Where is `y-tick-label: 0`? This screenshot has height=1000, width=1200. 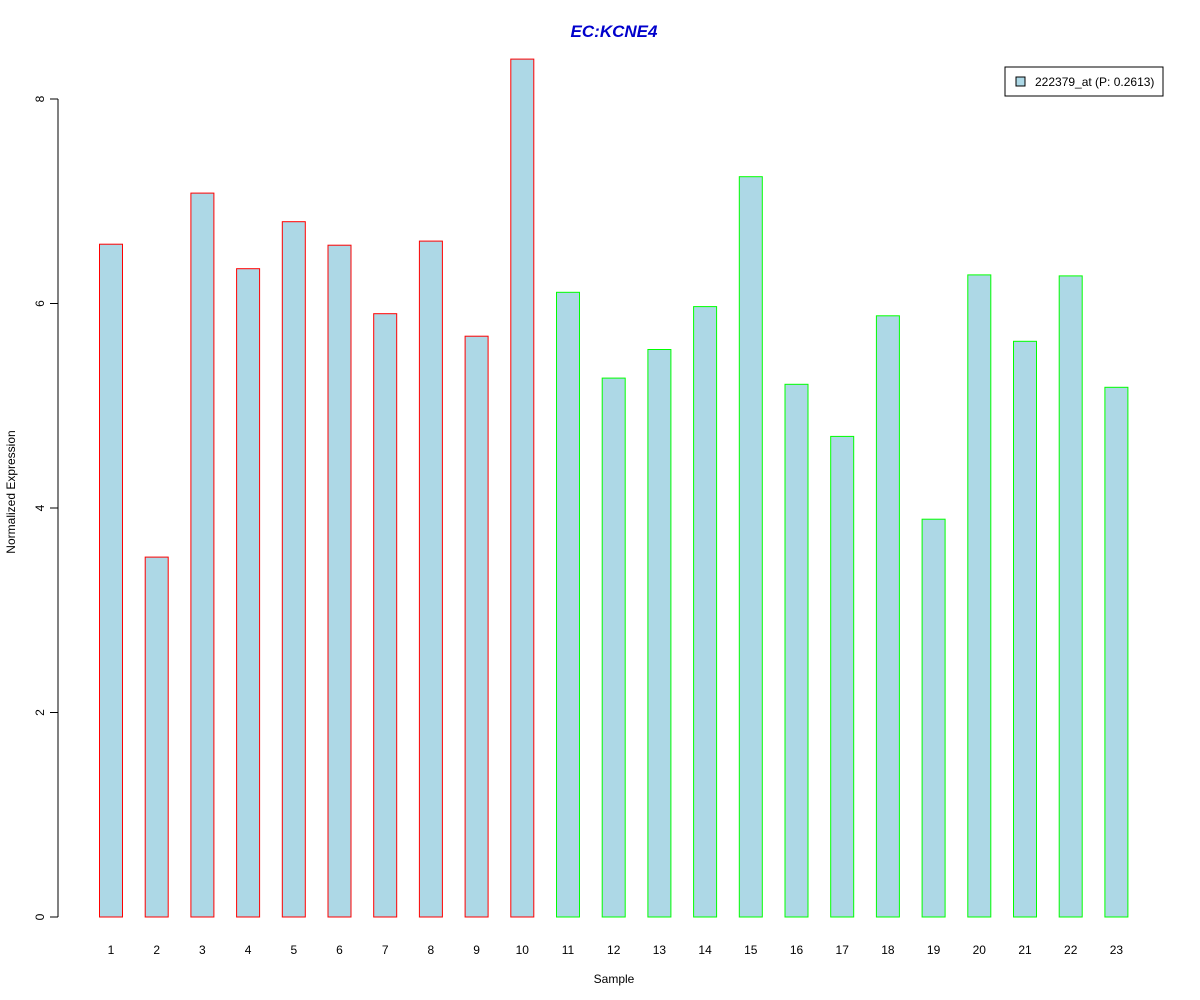 y-tick-label: 0 is located at coordinates (40, 916).